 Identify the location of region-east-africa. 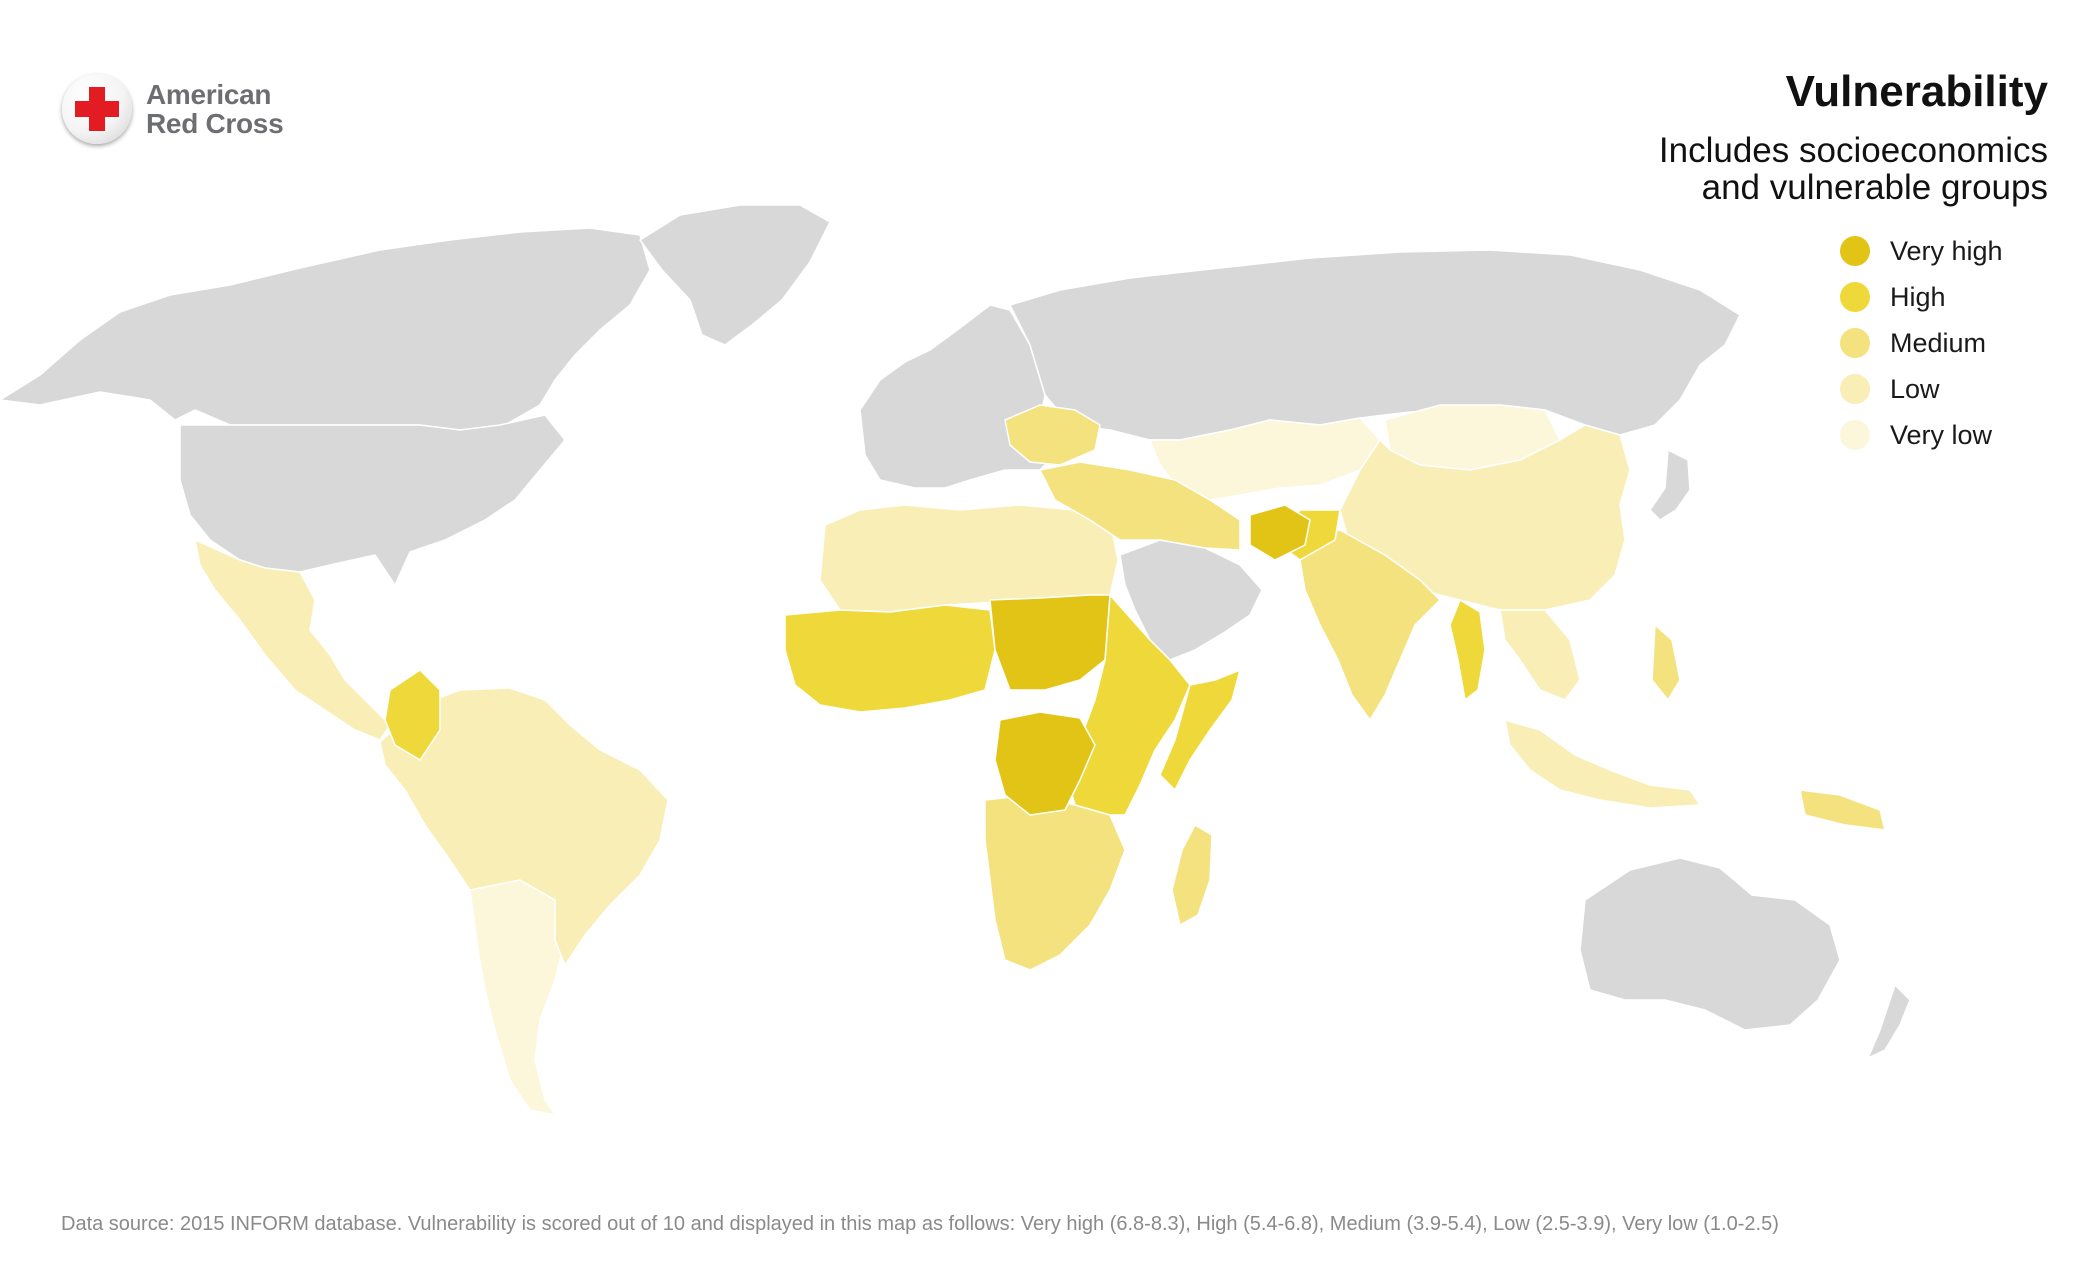
(1127, 705).